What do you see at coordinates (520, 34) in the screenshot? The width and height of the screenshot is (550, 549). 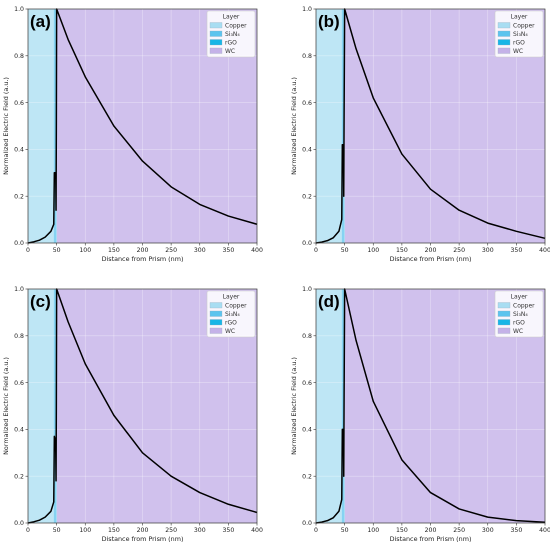 I see `legend-entry-label: Si₃N₄` at bounding box center [520, 34].